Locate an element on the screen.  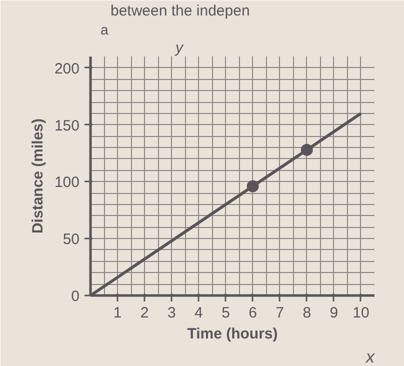
x-tick-label: 1 is located at coordinates (117, 313).